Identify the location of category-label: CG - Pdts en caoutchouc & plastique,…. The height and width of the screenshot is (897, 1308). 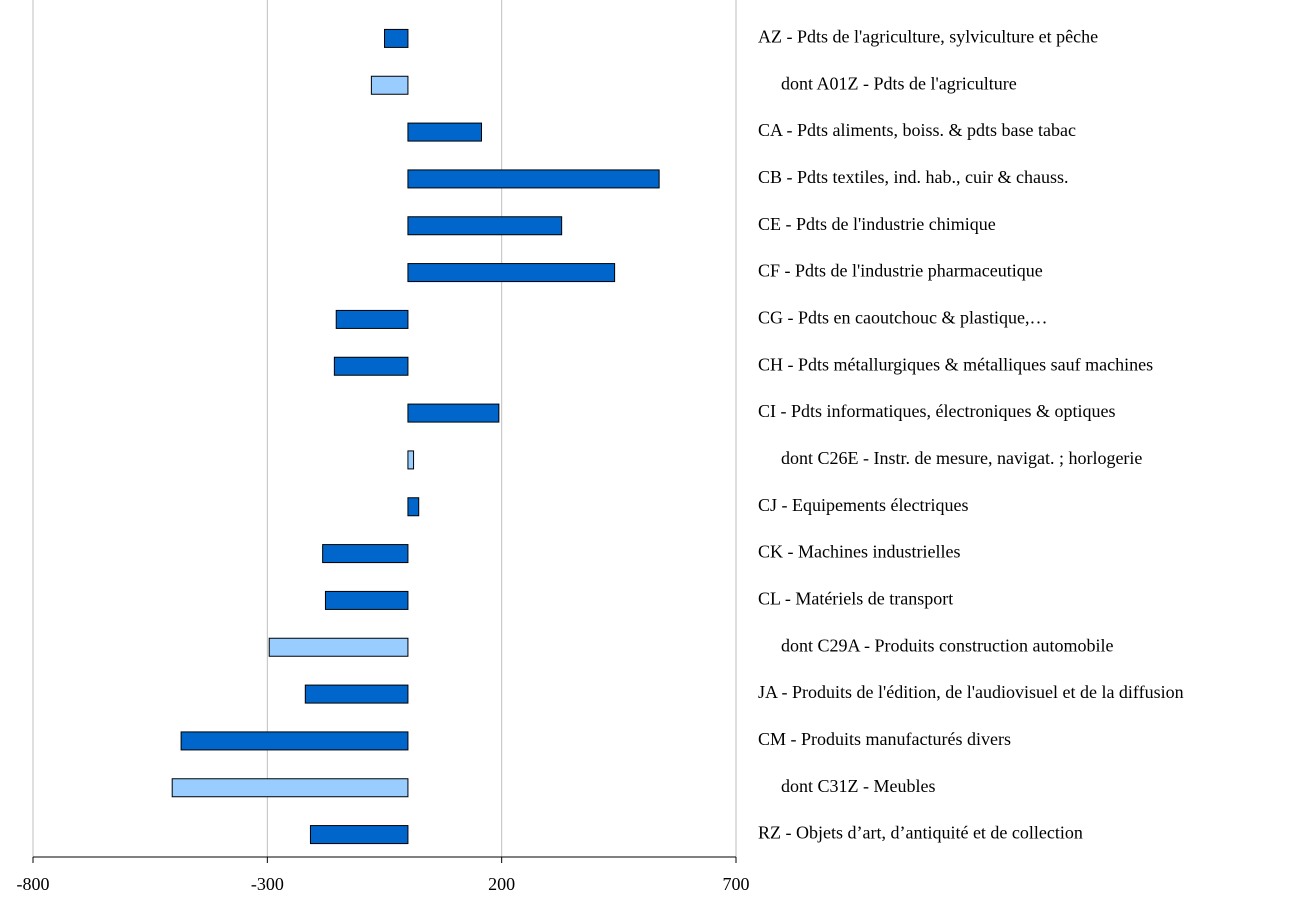
(902, 318).